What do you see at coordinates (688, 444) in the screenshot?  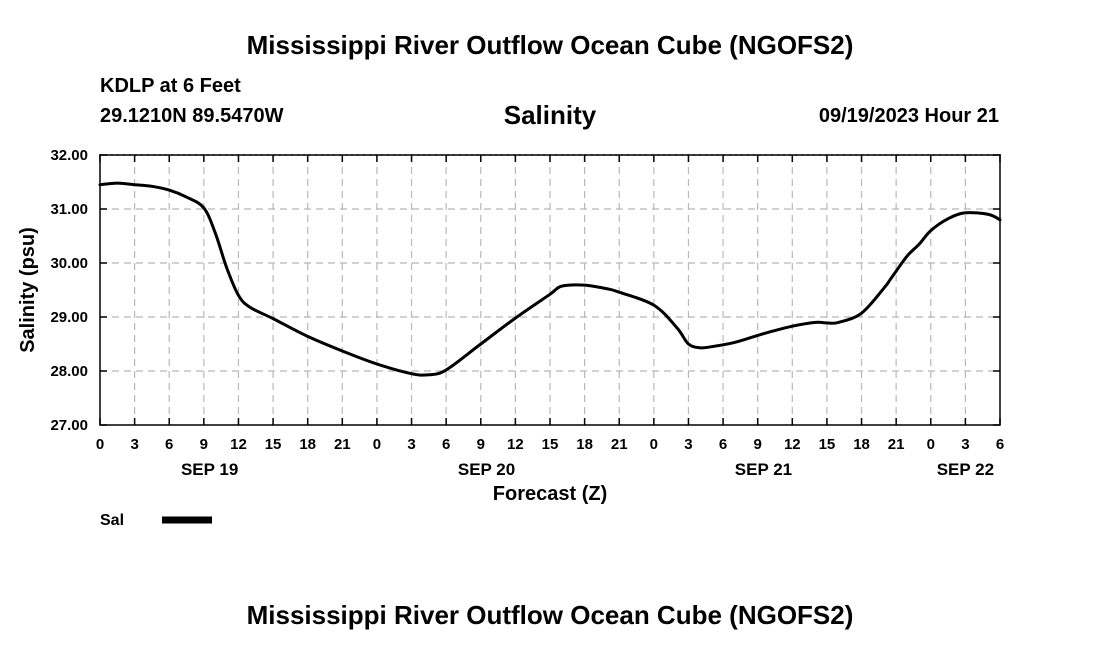 I see `x-tick-label: 3` at bounding box center [688, 444].